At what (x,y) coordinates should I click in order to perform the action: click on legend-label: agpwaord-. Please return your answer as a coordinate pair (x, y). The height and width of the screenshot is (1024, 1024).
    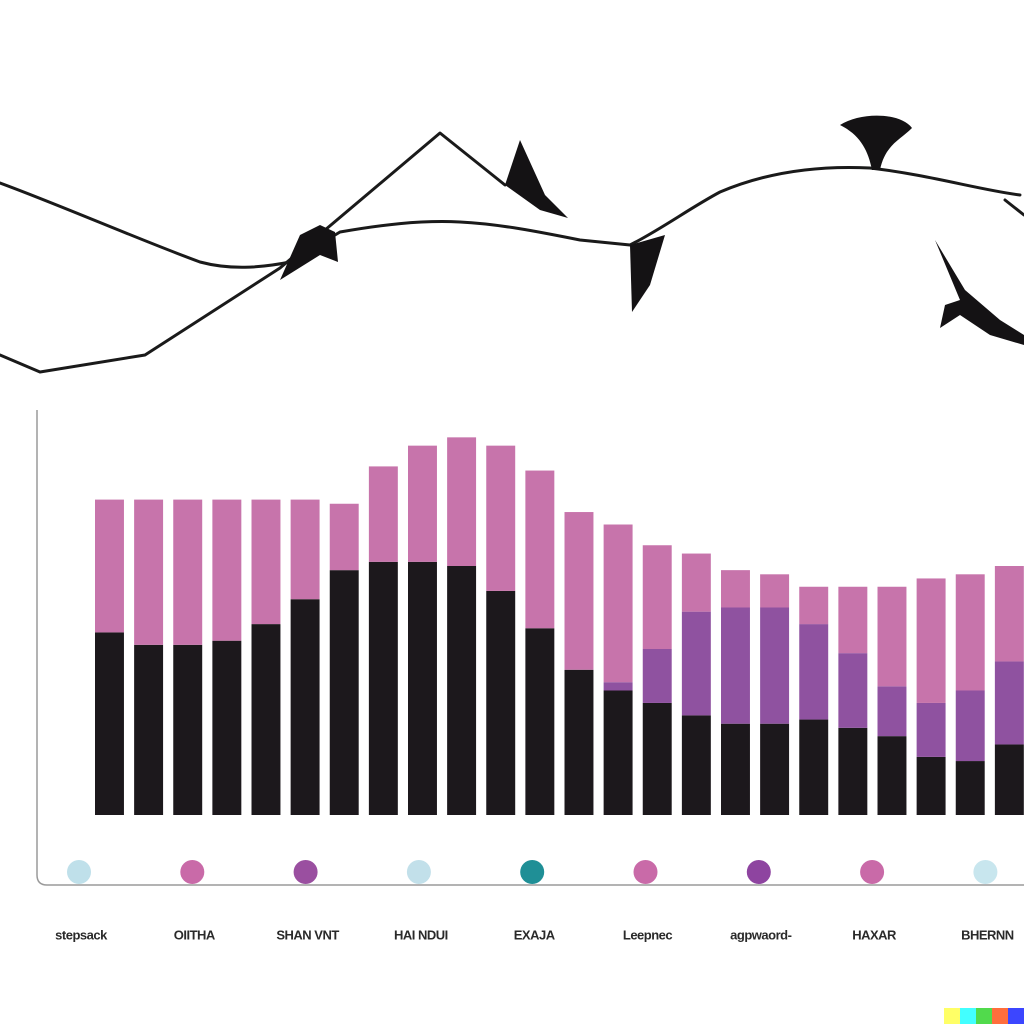
    Looking at the image, I should click on (760, 934).